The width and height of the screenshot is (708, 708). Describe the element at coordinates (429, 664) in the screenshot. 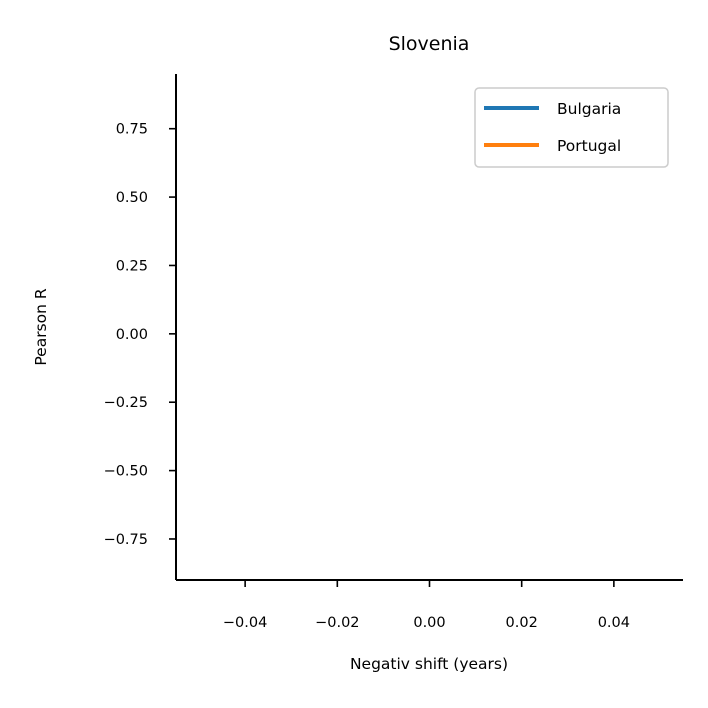

I see `x-axis-label: Negativ shift (years)` at that location.